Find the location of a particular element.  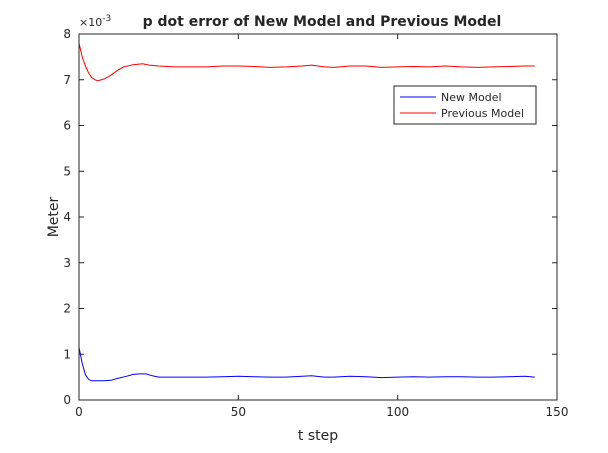

legend: New Model Previous Model is located at coordinates (465, 105).